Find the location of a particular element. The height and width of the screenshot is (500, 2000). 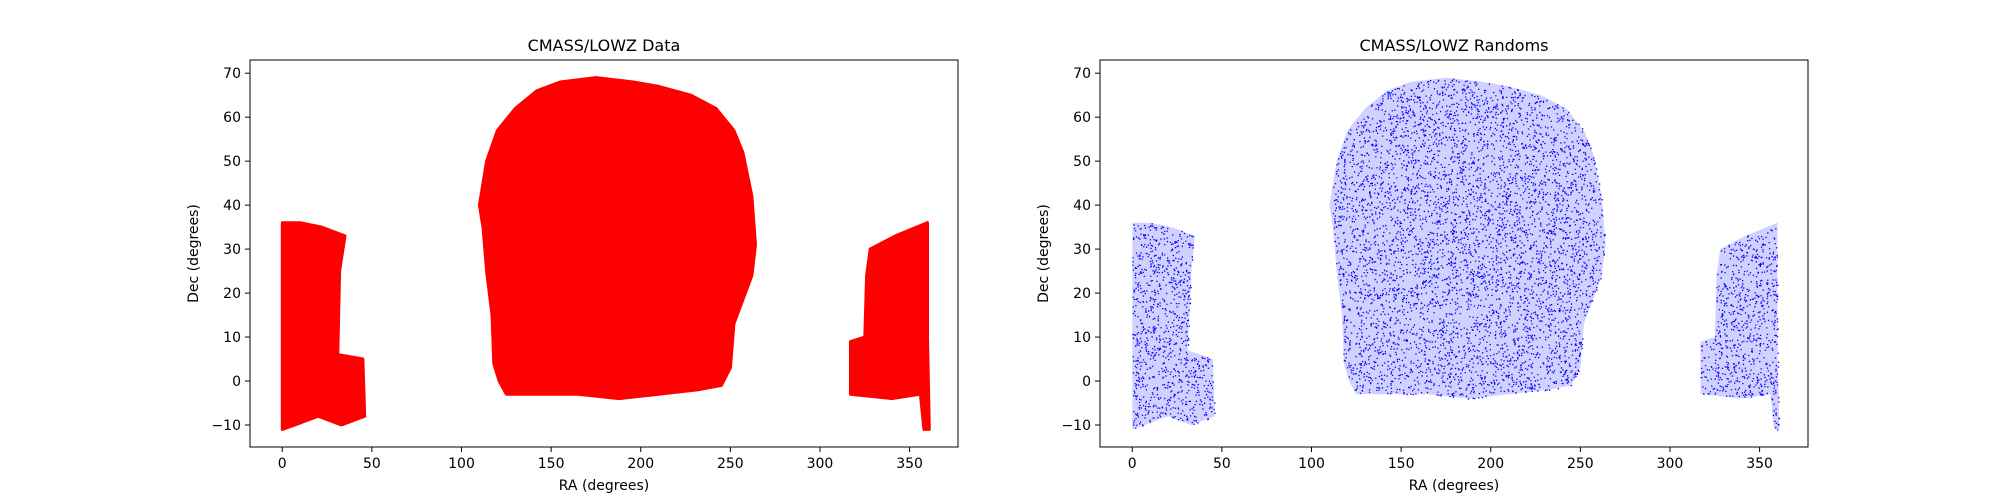

scatter-region-south-left is located at coordinates (323, 326).